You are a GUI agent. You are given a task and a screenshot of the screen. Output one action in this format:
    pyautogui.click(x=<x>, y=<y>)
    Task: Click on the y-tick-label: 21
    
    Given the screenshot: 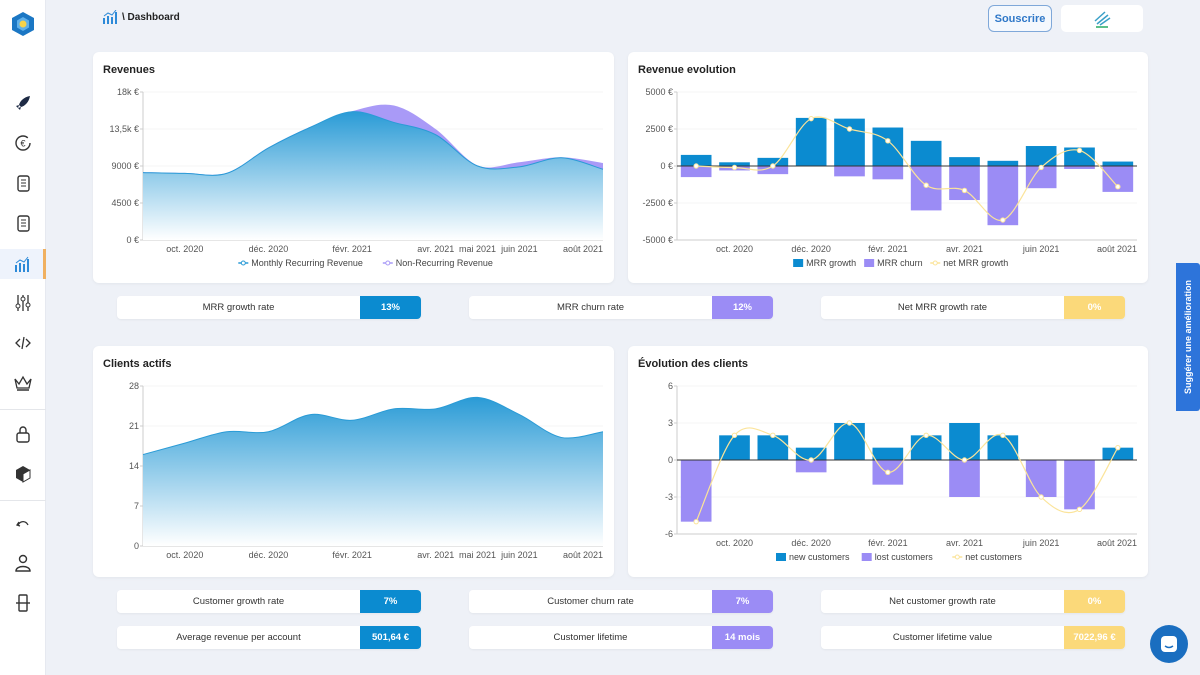 What is the action you would take?
    pyautogui.click(x=134, y=426)
    